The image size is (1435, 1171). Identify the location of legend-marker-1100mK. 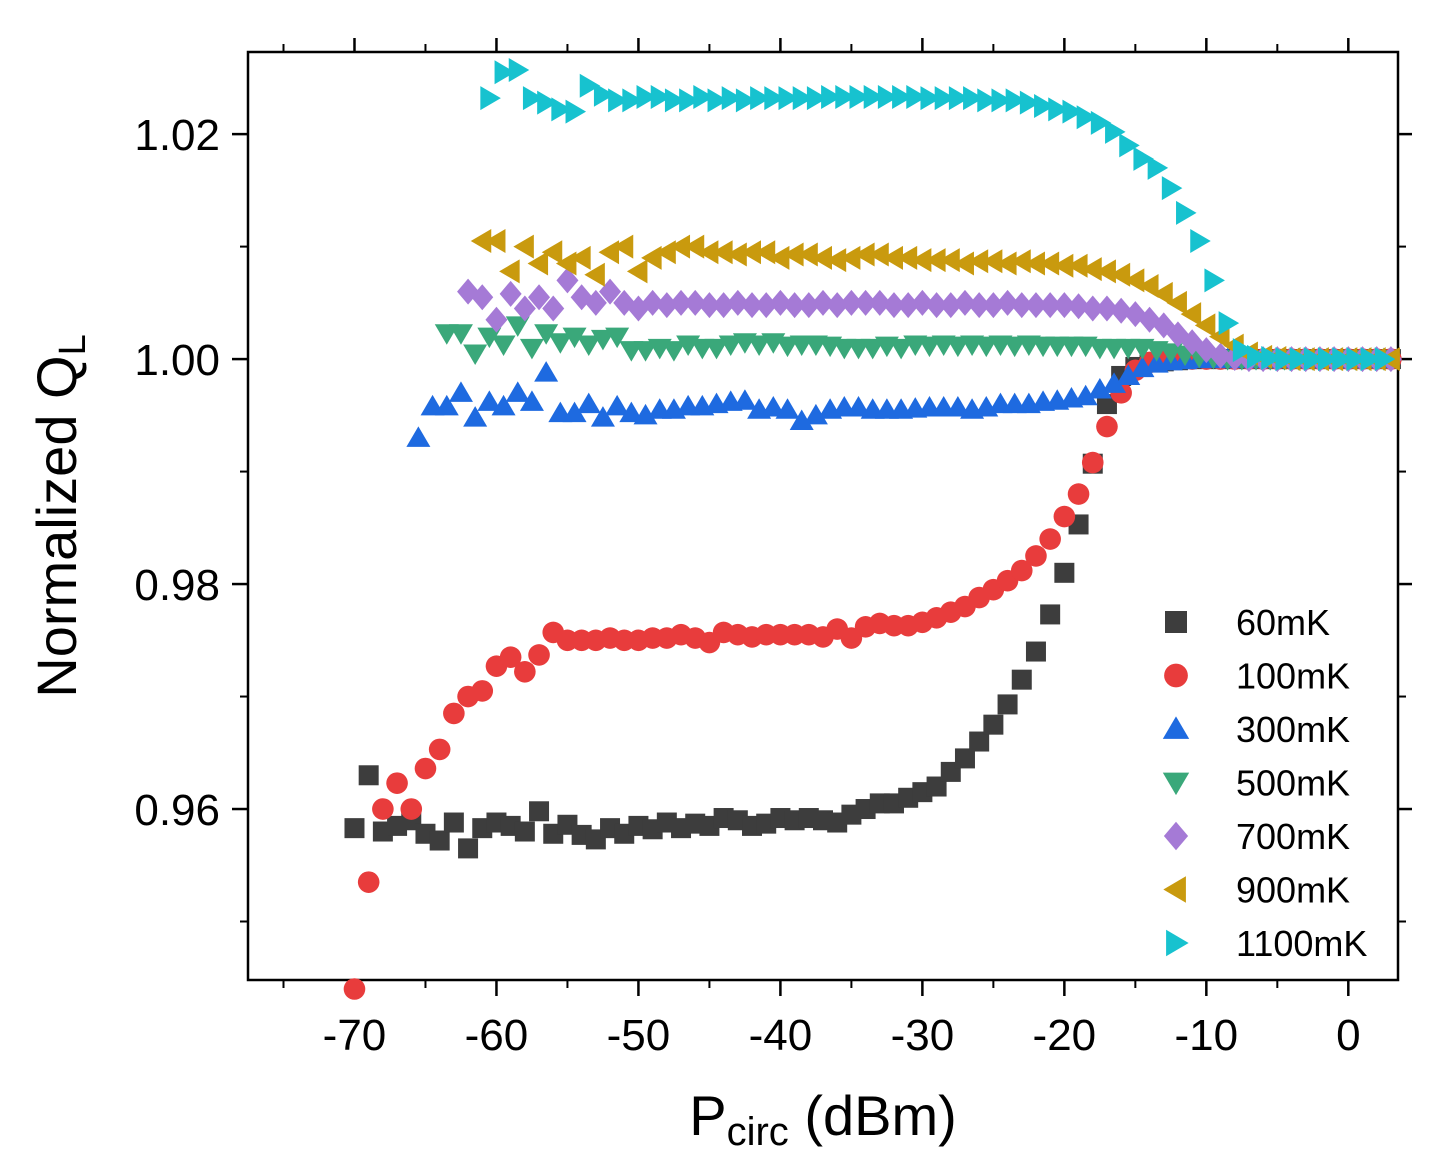
(1177, 943).